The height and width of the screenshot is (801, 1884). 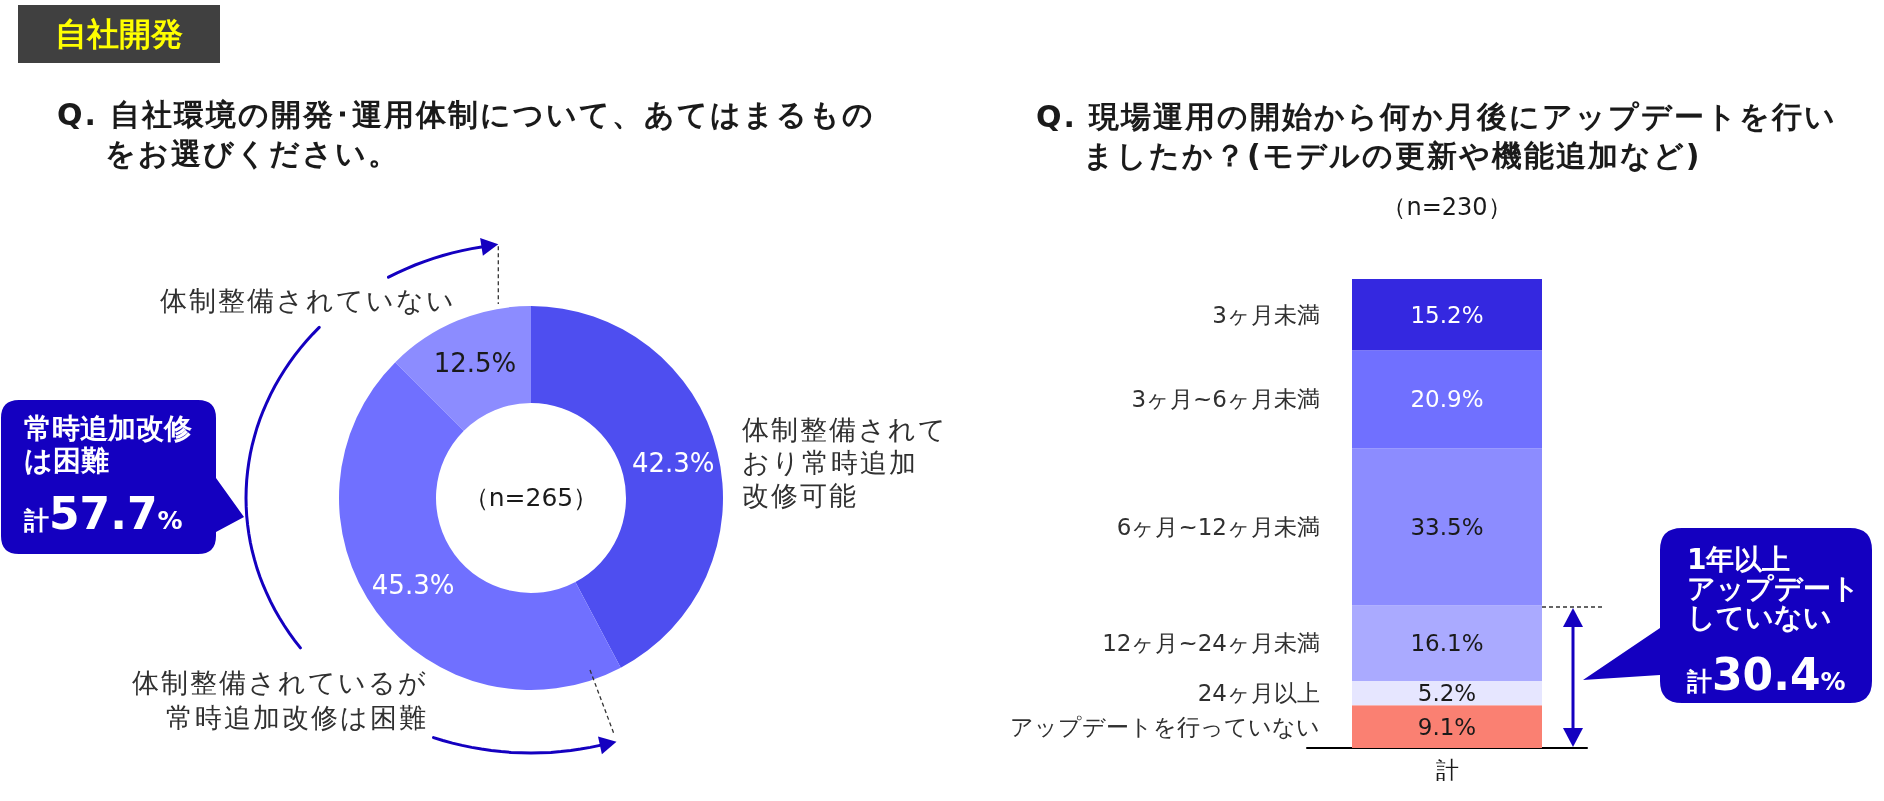 I want to click on data-label: 15.2%, so click(x=1447, y=314).